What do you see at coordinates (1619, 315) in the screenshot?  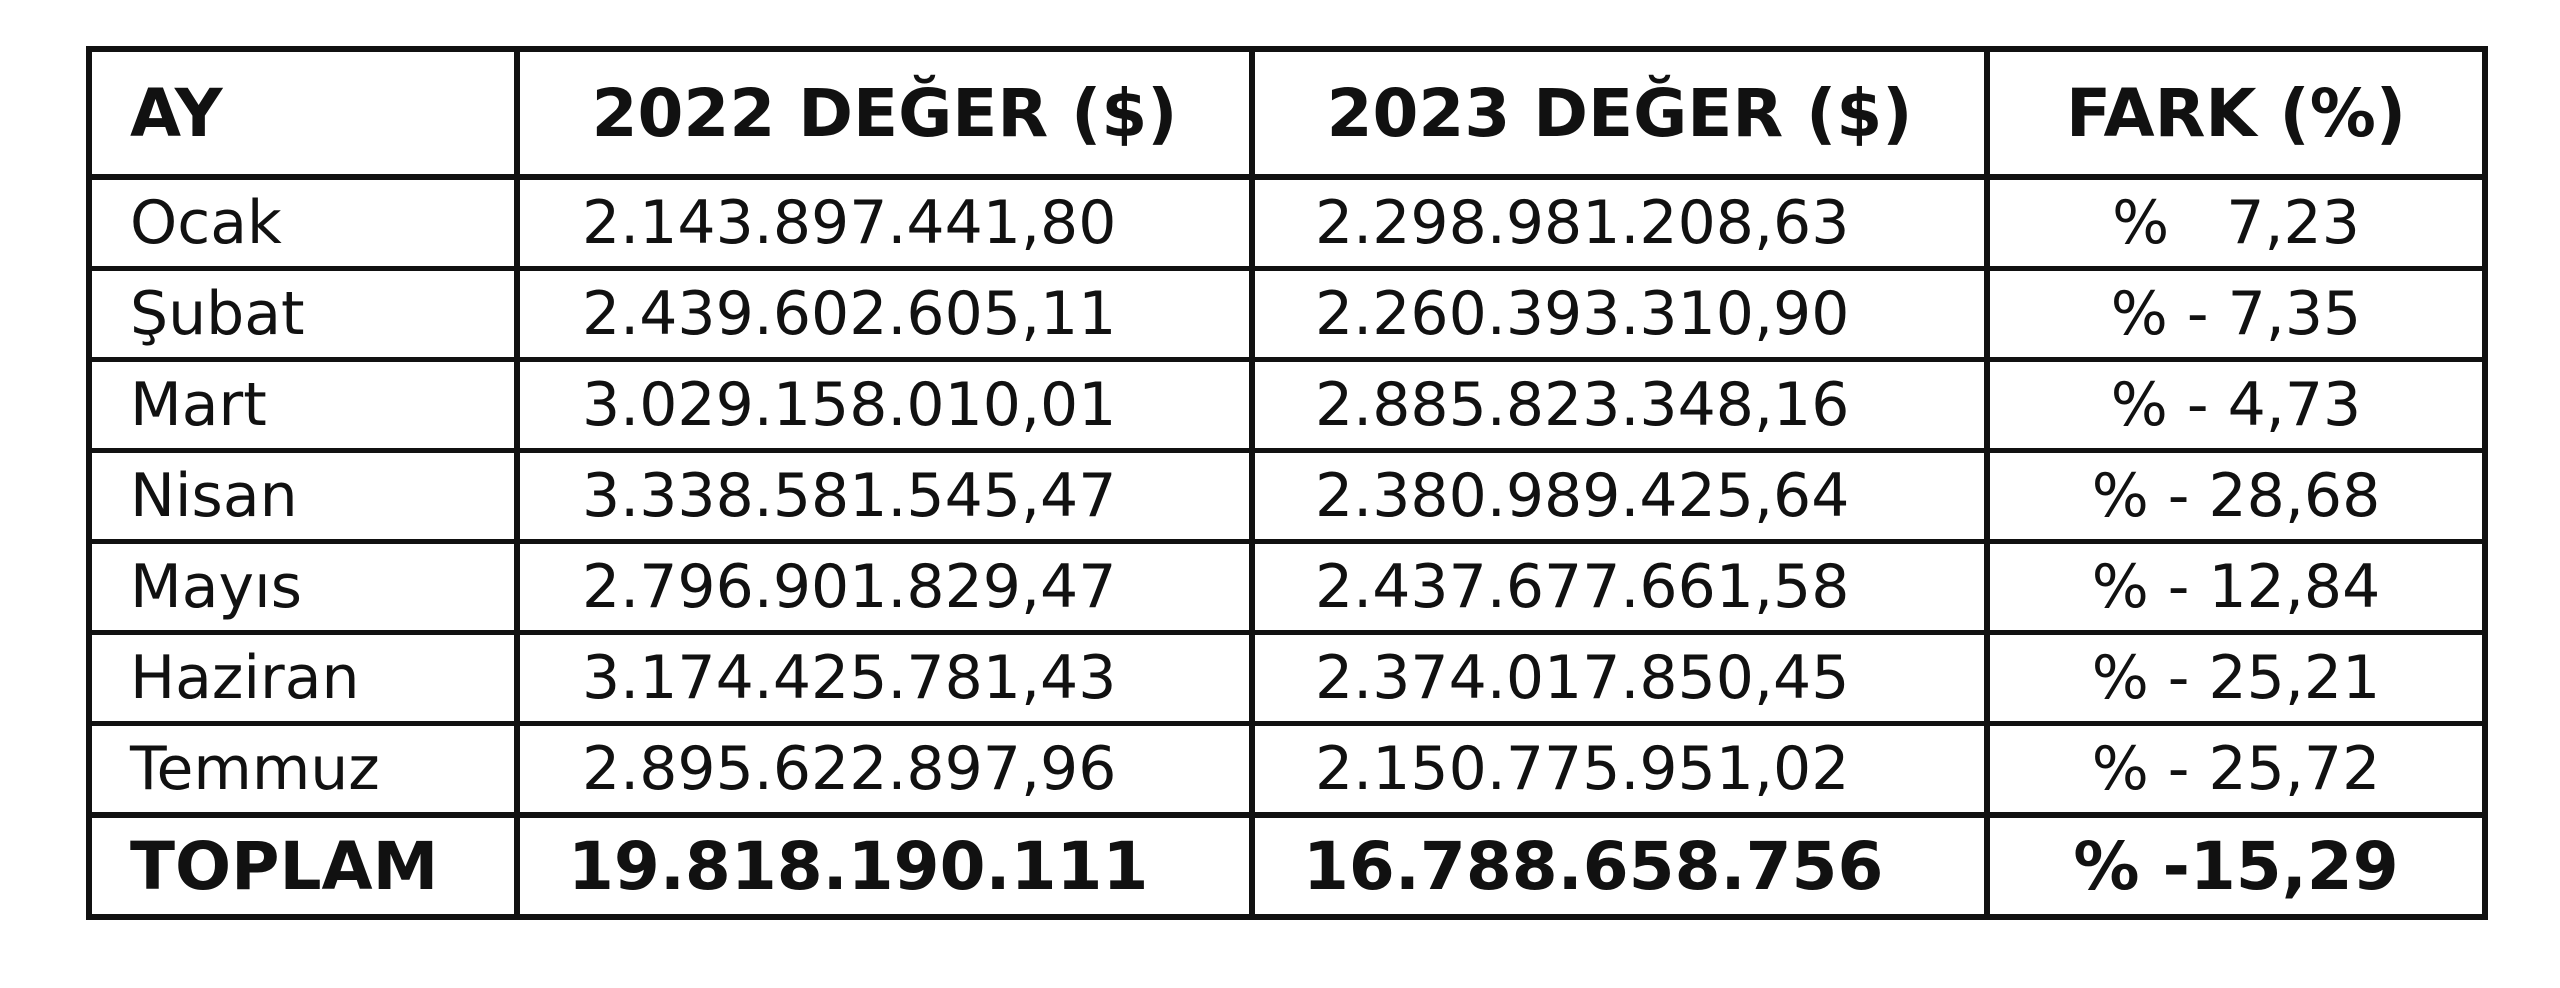 I see `value-2023-cell: 2.260.393.310,90` at bounding box center [1619, 315].